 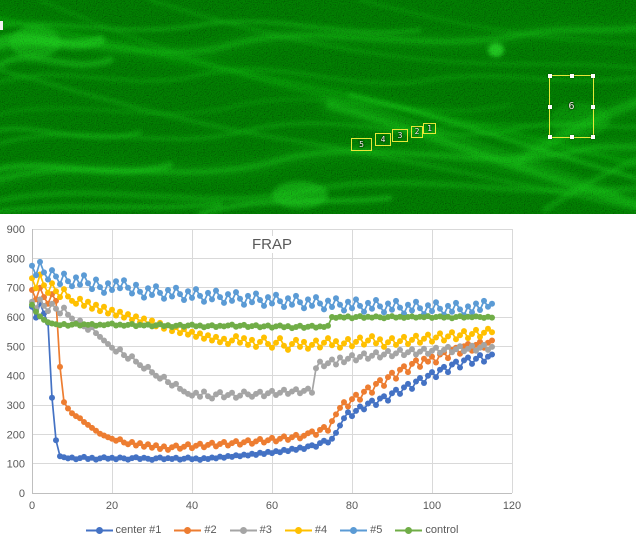 I want to click on svg-text: 300, so click(x=16, y=406).